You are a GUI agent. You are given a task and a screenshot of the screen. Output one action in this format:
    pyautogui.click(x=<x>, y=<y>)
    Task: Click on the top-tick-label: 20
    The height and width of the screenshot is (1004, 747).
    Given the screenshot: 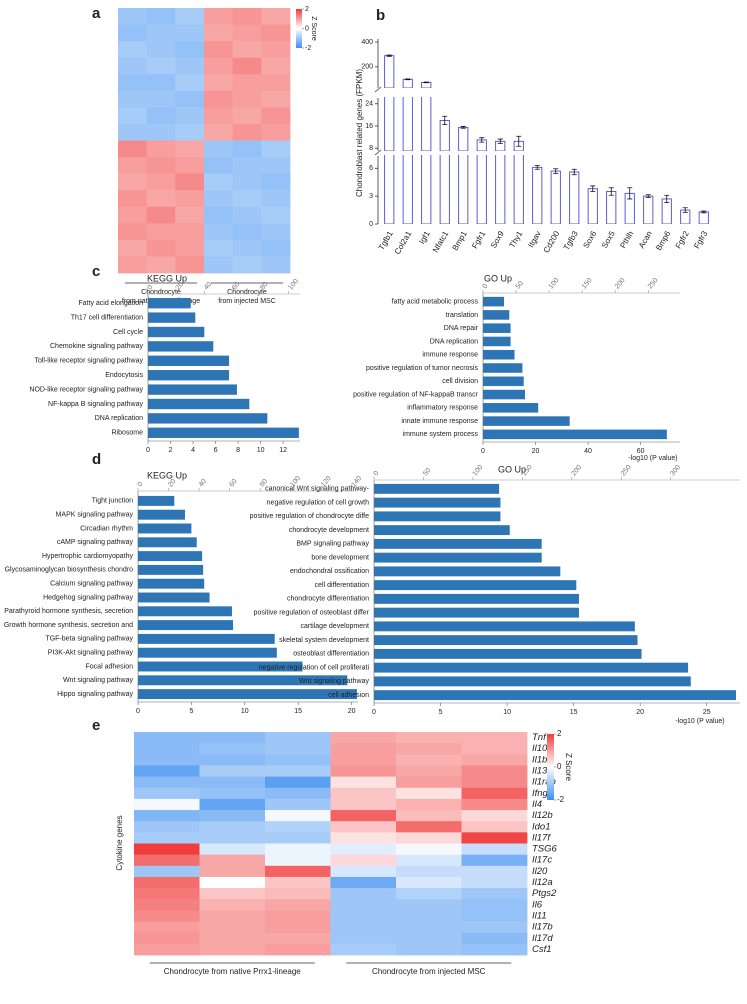 What is the action you would take?
    pyautogui.click(x=180, y=286)
    